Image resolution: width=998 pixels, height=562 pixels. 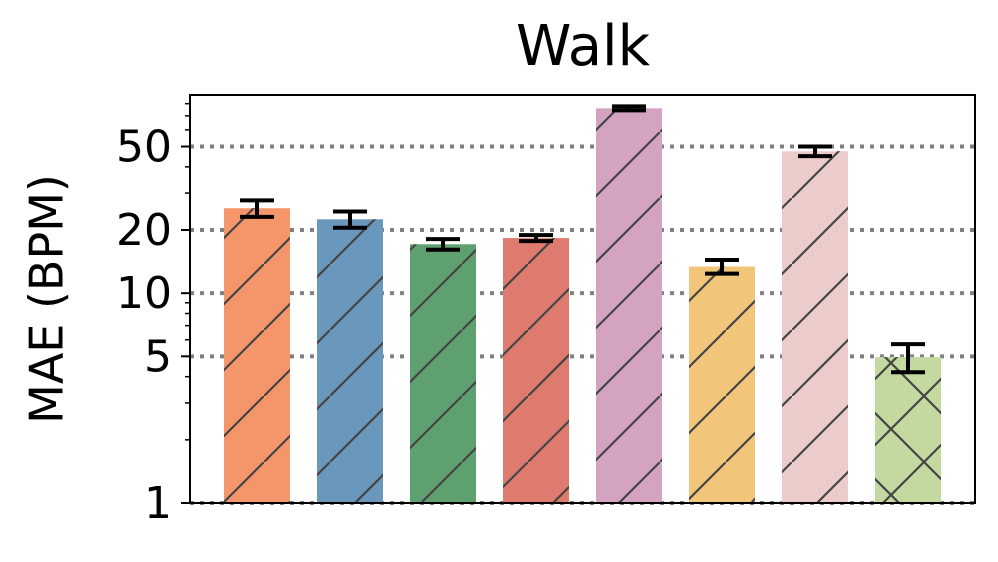 What do you see at coordinates (47, 299) in the screenshot?
I see `y-axis-label: MAE (BPM)` at bounding box center [47, 299].